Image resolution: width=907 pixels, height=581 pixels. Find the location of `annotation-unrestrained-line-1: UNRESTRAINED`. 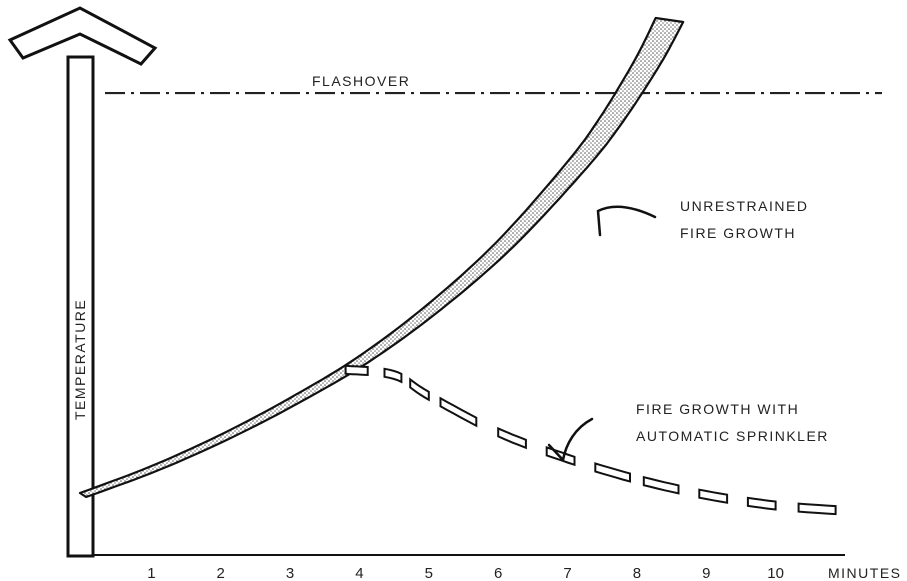

annotation-unrestrained-line-1: UNRESTRAINED is located at coordinates (744, 206).